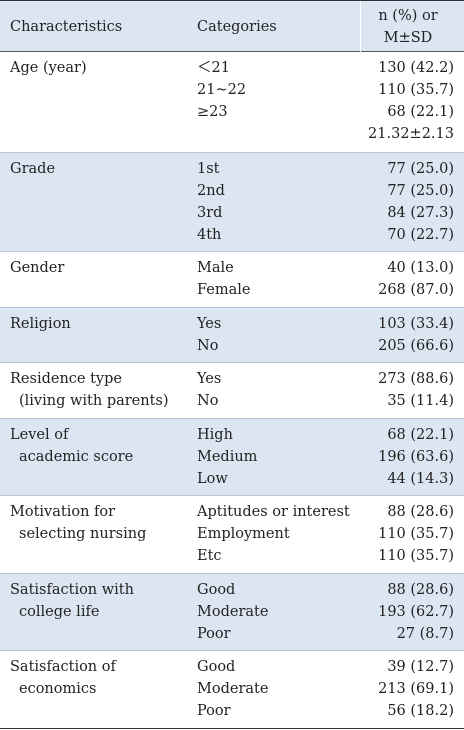  Describe the element at coordinates (420, 212) in the screenshot. I see `value: 84 (27.3)` at that location.